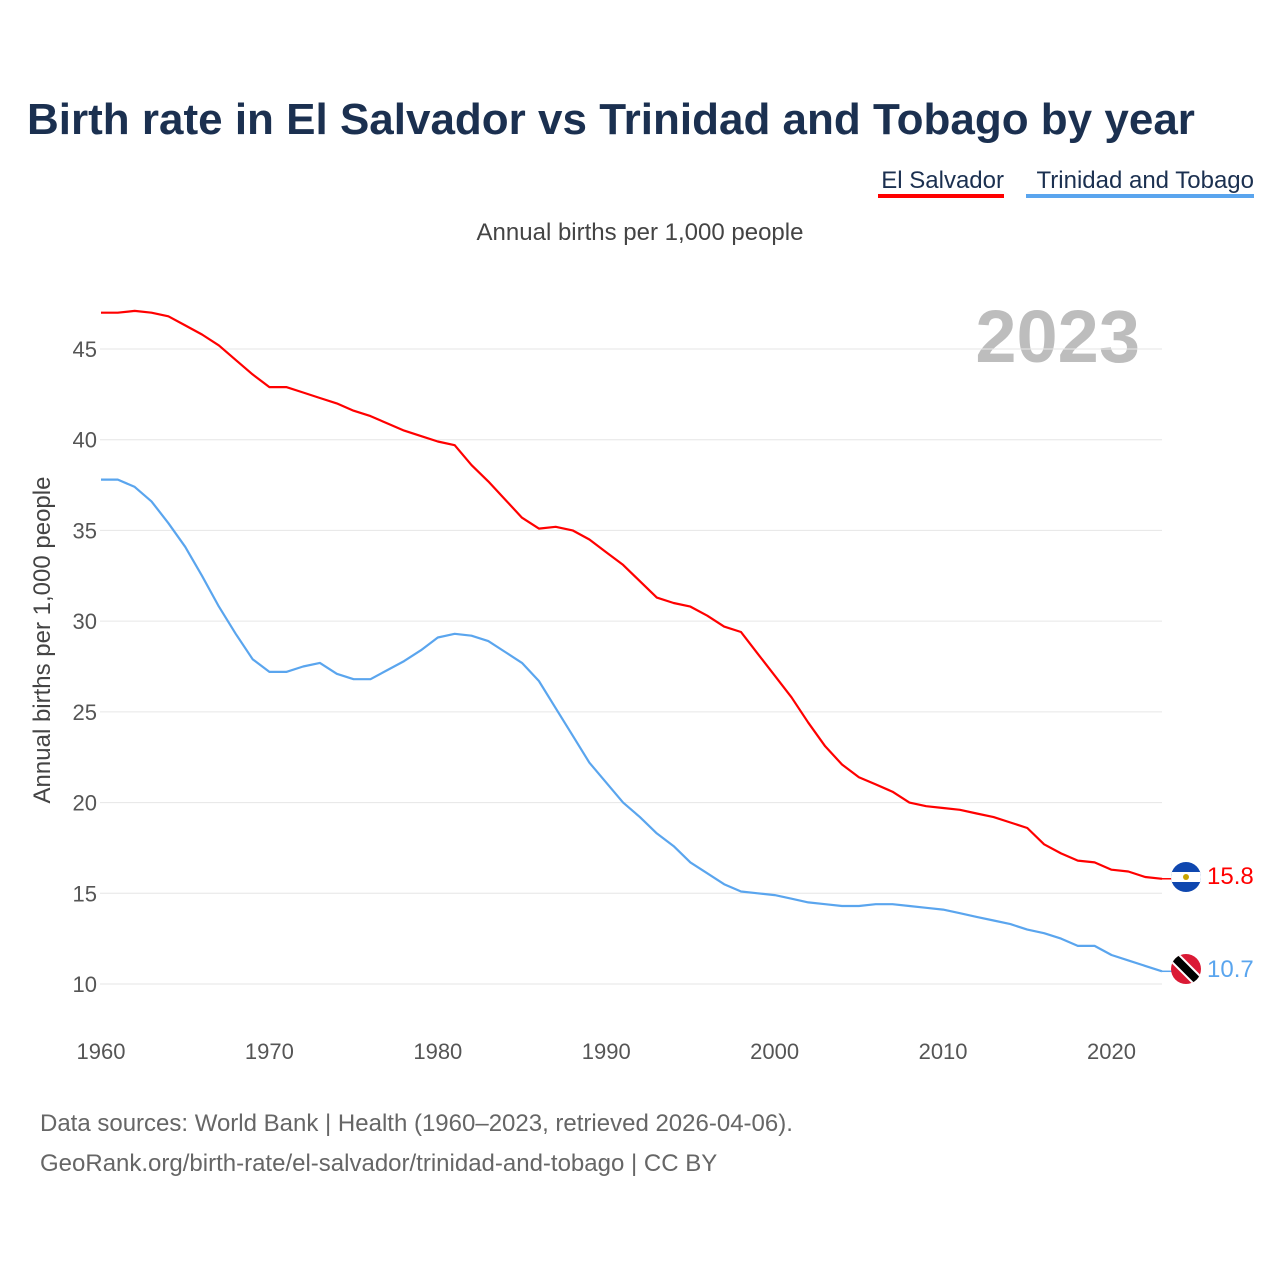  I want to click on y-tick-label: 45, so click(85, 349).